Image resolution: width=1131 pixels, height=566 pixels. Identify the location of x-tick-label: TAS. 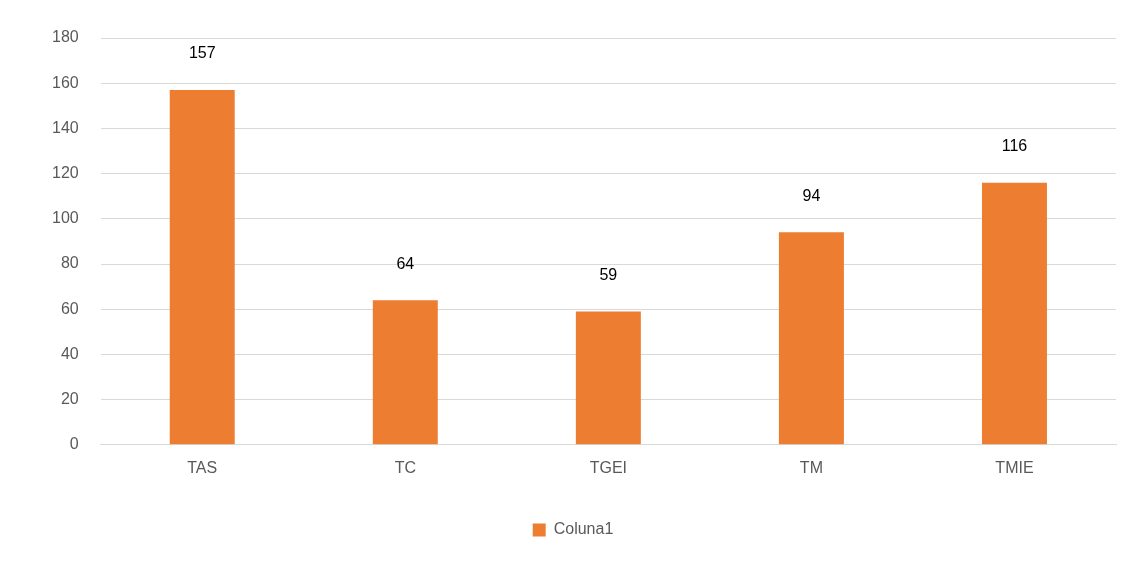
(202, 467).